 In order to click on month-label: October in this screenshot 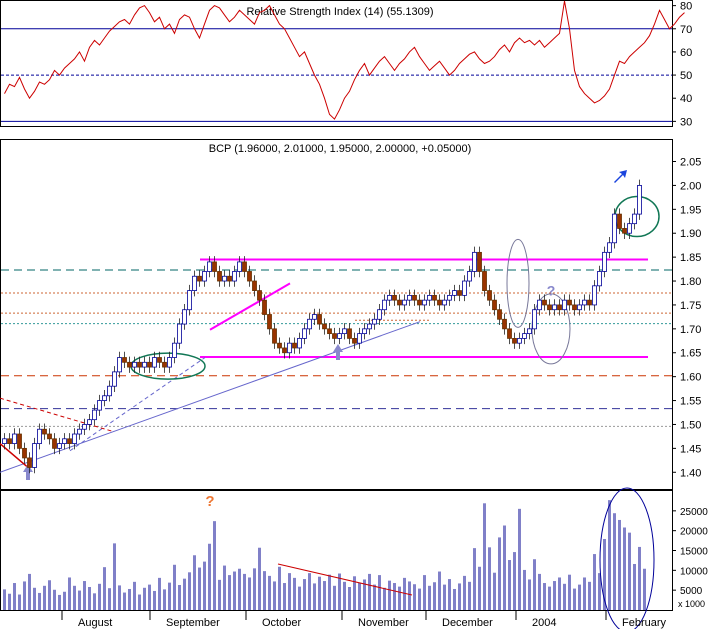, I will do `click(281, 623)`.